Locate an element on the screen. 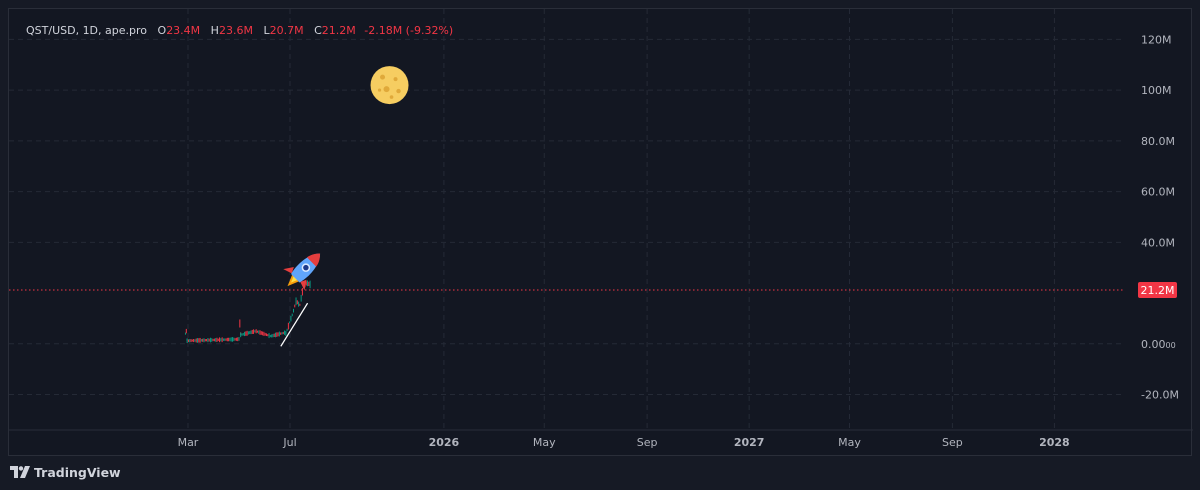  change-value: -2.18M (-9.32%) is located at coordinates (409, 30).